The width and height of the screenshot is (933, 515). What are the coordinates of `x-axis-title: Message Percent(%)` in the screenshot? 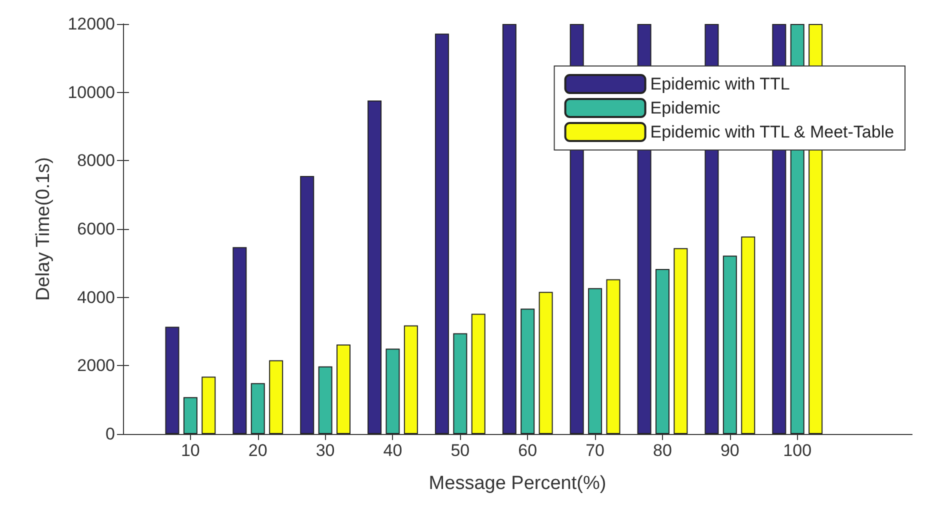 It's located at (517, 483).